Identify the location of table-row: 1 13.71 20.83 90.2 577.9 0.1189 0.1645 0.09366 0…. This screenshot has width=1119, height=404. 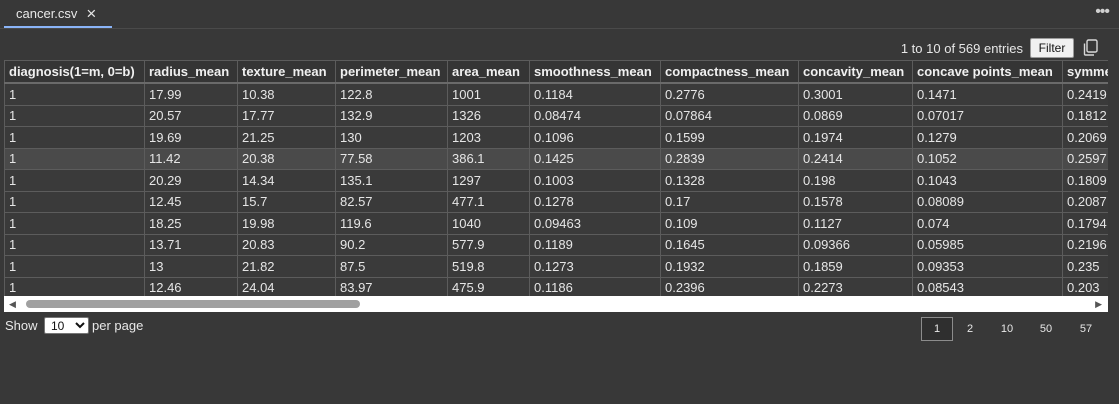
(556, 244).